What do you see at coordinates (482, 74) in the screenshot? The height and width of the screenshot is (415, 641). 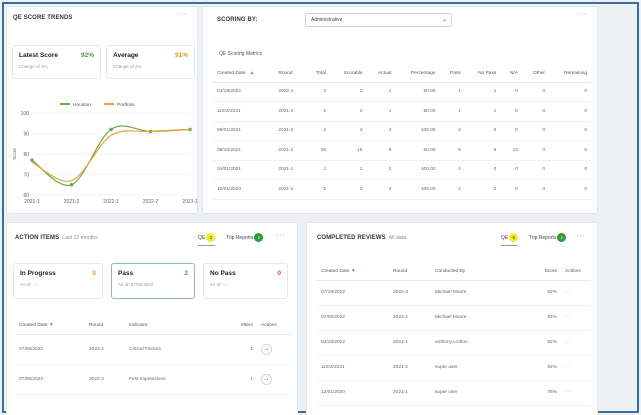 I see `col-no-pass: No Pass` at bounding box center [482, 74].